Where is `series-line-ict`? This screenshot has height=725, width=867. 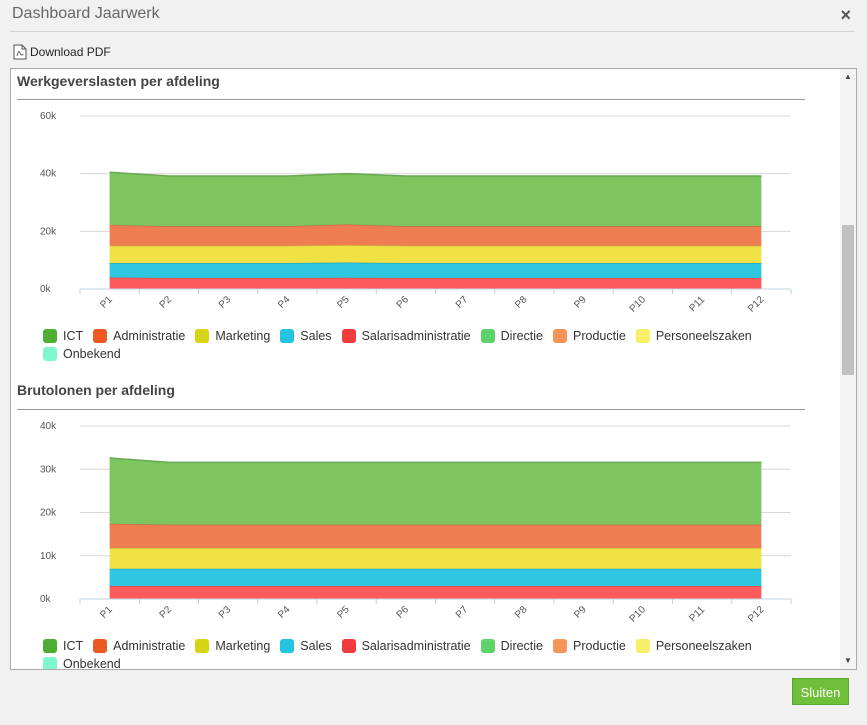
series-line-ict is located at coordinates (435, 460).